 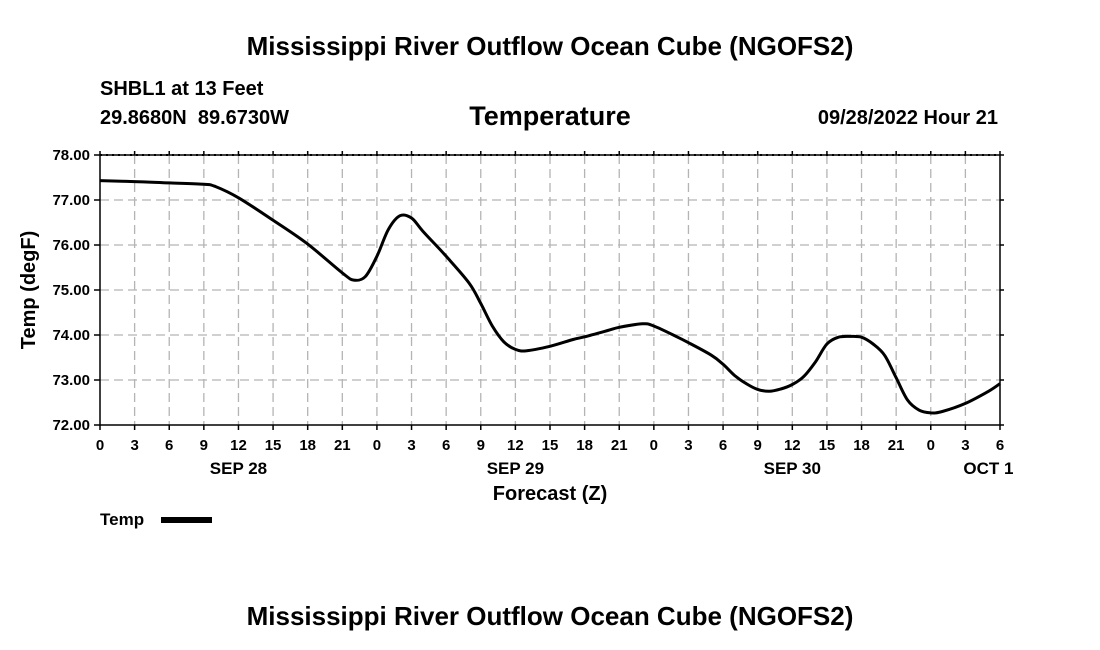 I want to click on station-label: SHBL1 at 13 Feet, so click(x=182, y=89).